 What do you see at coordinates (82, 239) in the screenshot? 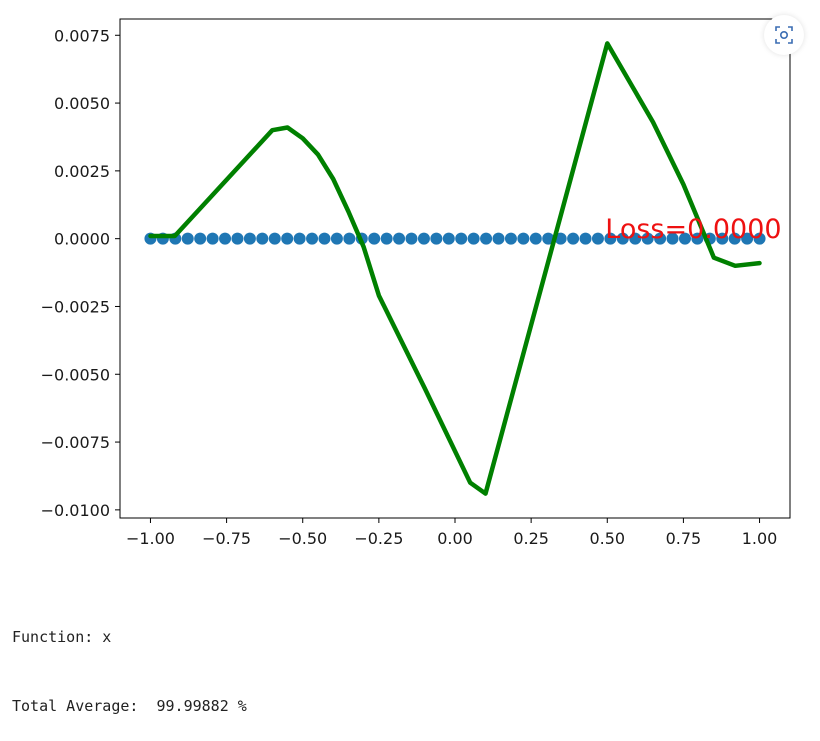
I see `y-tick-label: 0.0000` at bounding box center [82, 239].